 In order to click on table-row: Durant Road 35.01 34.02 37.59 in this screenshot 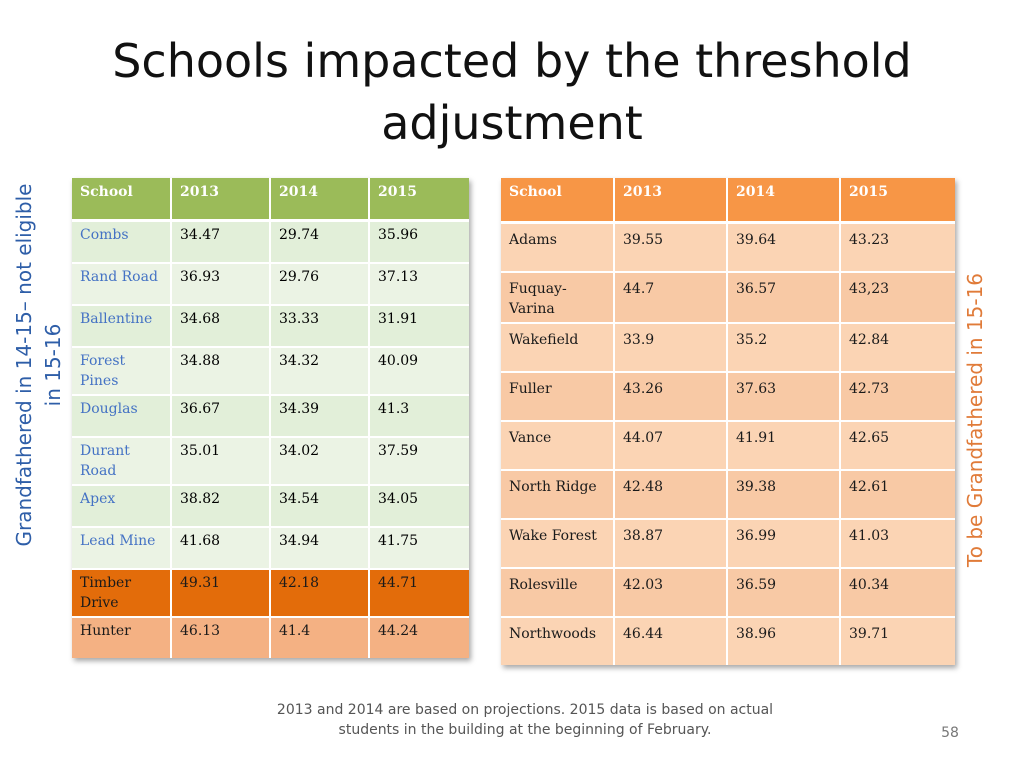, I will do `click(270, 460)`.